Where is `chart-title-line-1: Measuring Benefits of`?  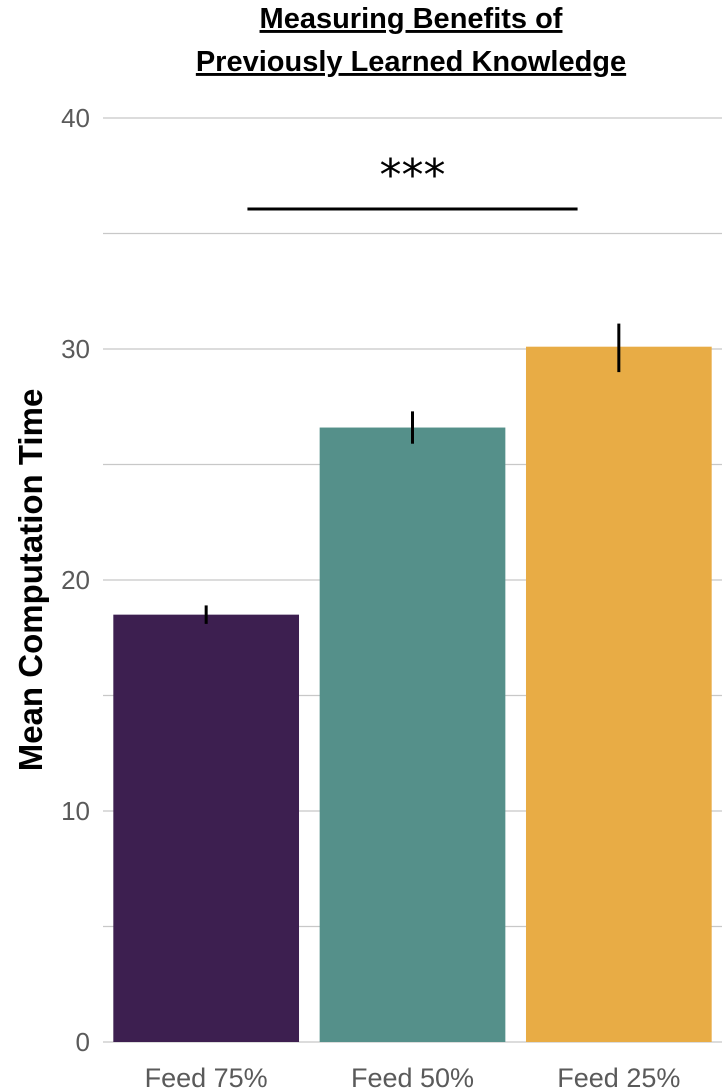 chart-title-line-1: Measuring Benefits of is located at coordinates (411, 19).